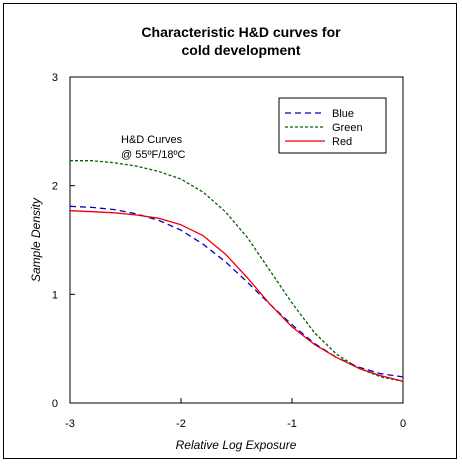  I want to click on x-tick-label: -1, so click(292, 424).